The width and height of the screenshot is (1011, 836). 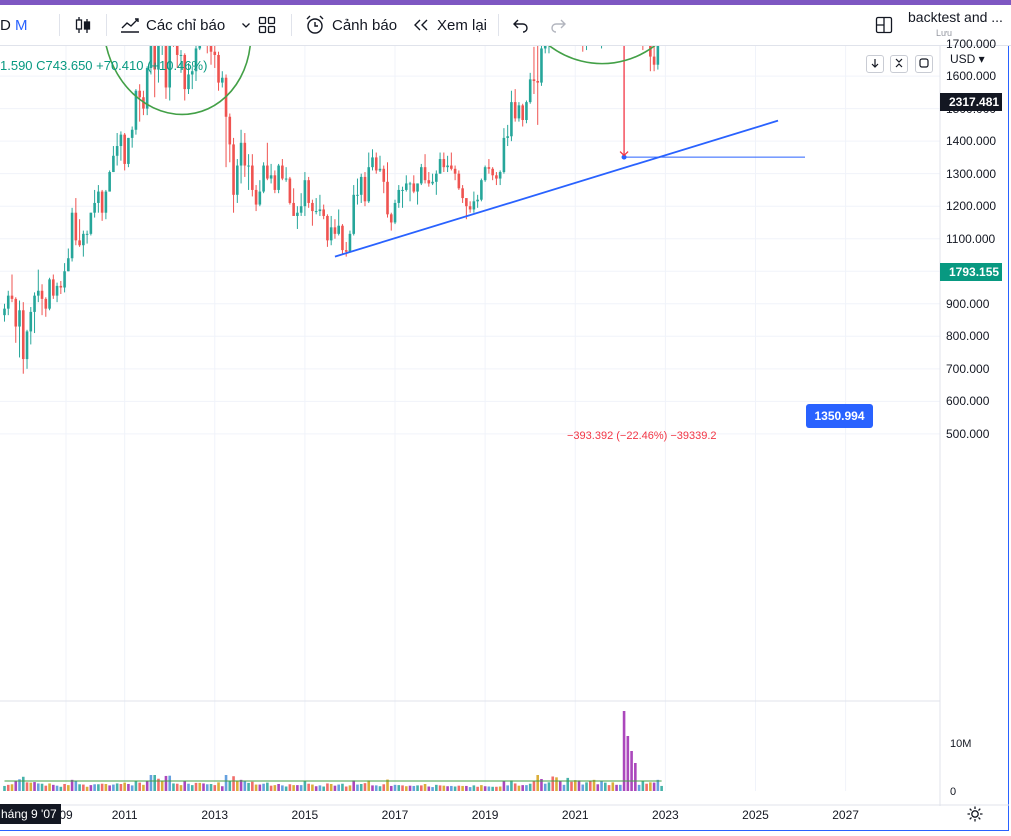 What do you see at coordinates (21, 25) in the screenshot?
I see `interval-button: M` at bounding box center [21, 25].